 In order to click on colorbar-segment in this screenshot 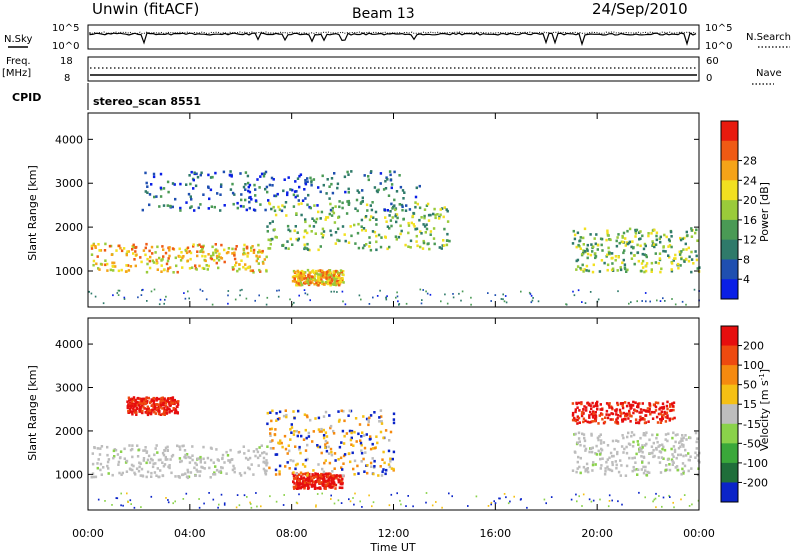, I will do `click(729, 249)`.